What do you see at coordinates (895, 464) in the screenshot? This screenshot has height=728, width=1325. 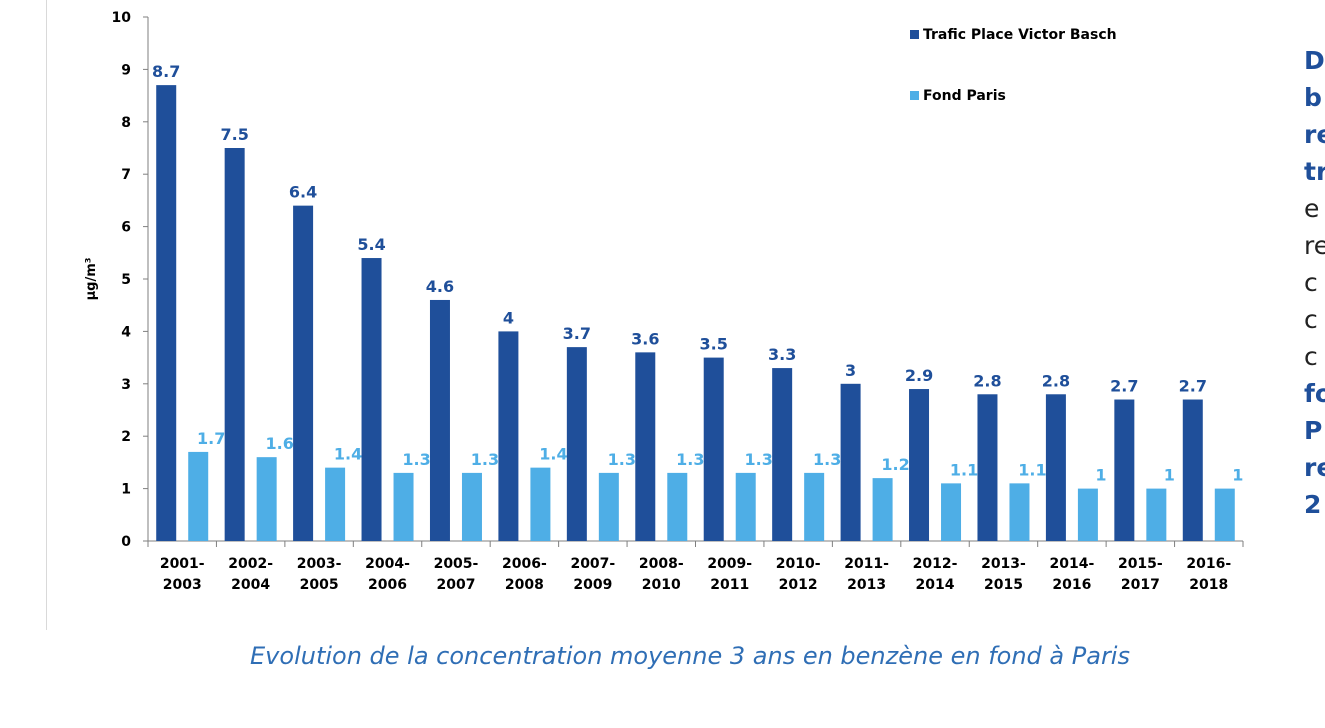 I see `data-label-fond: 1.2` at bounding box center [895, 464].